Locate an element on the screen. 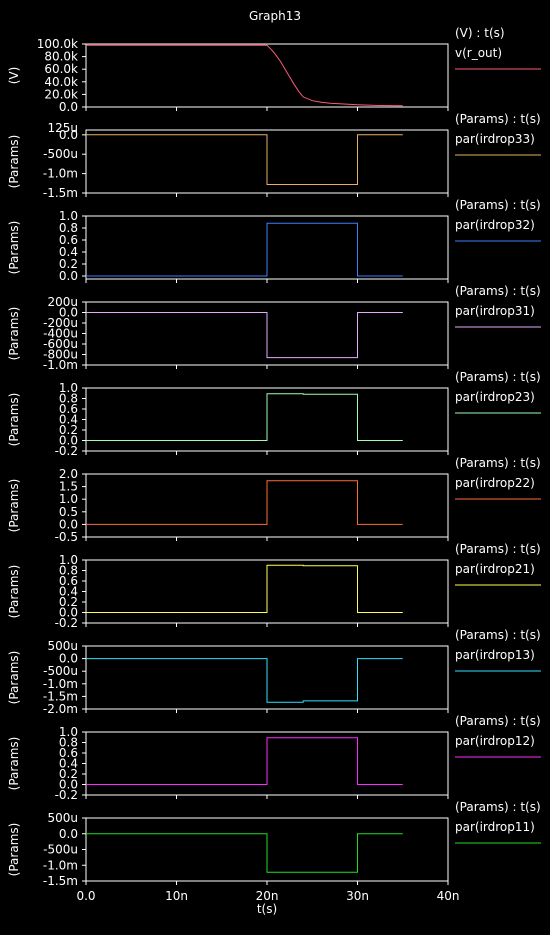 The height and width of the screenshot is (935, 550). y-tick-label: 2.0 is located at coordinates (68, 474).